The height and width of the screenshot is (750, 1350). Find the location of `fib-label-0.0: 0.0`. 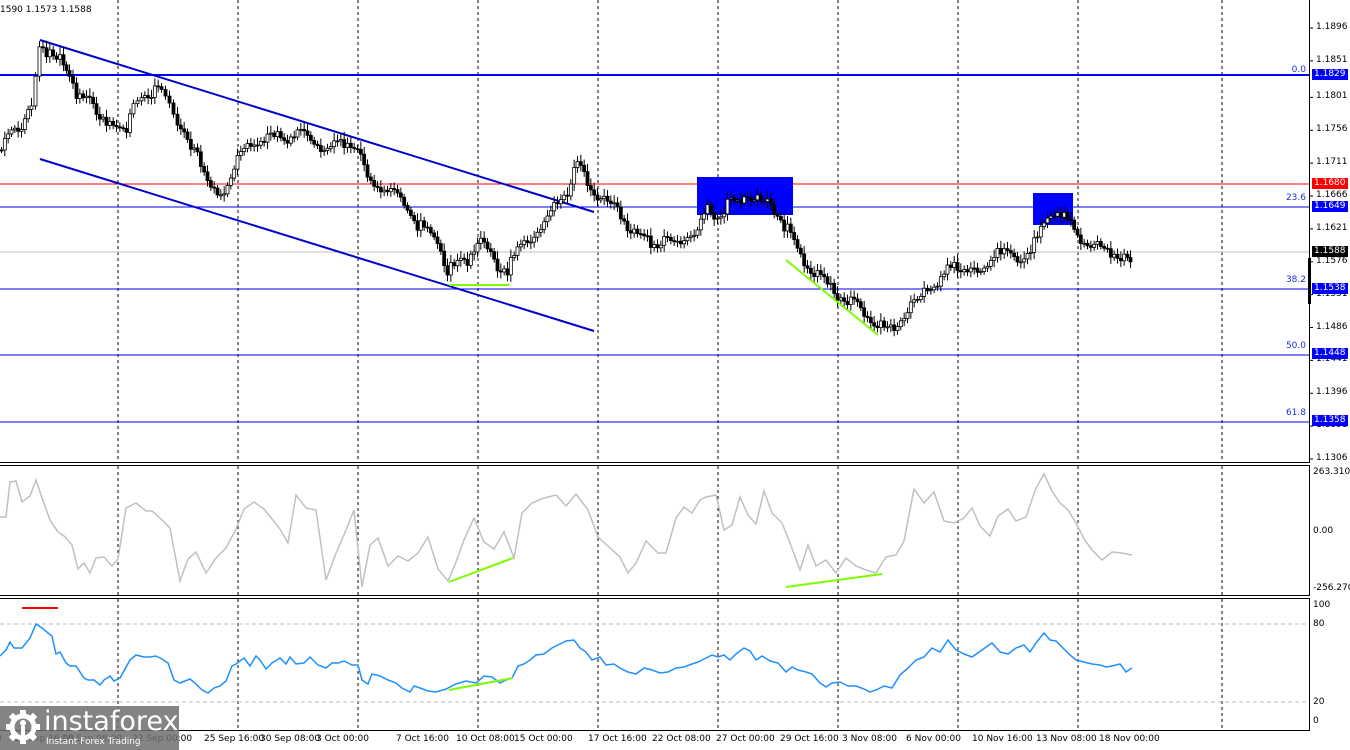

fib-label-0.0: 0.0 is located at coordinates (1298, 70).